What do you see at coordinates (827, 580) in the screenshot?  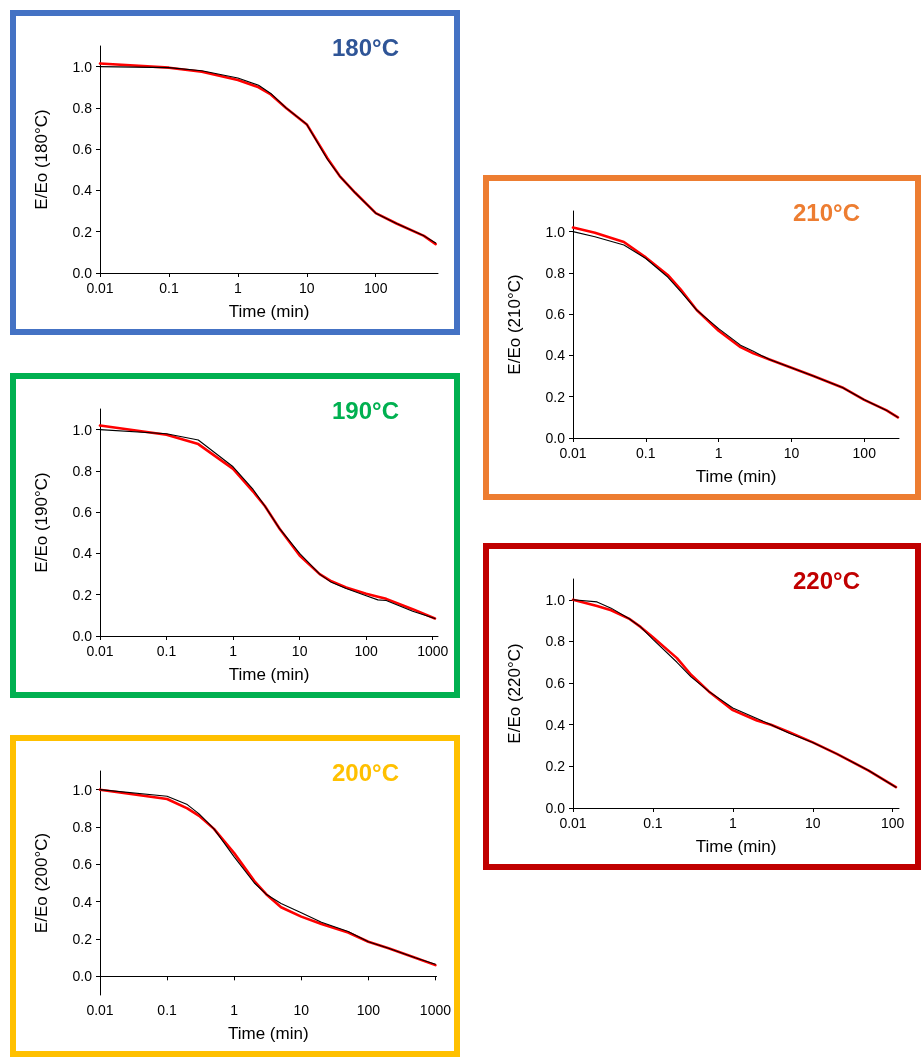 I see `chart-title: 220°C` at bounding box center [827, 580].